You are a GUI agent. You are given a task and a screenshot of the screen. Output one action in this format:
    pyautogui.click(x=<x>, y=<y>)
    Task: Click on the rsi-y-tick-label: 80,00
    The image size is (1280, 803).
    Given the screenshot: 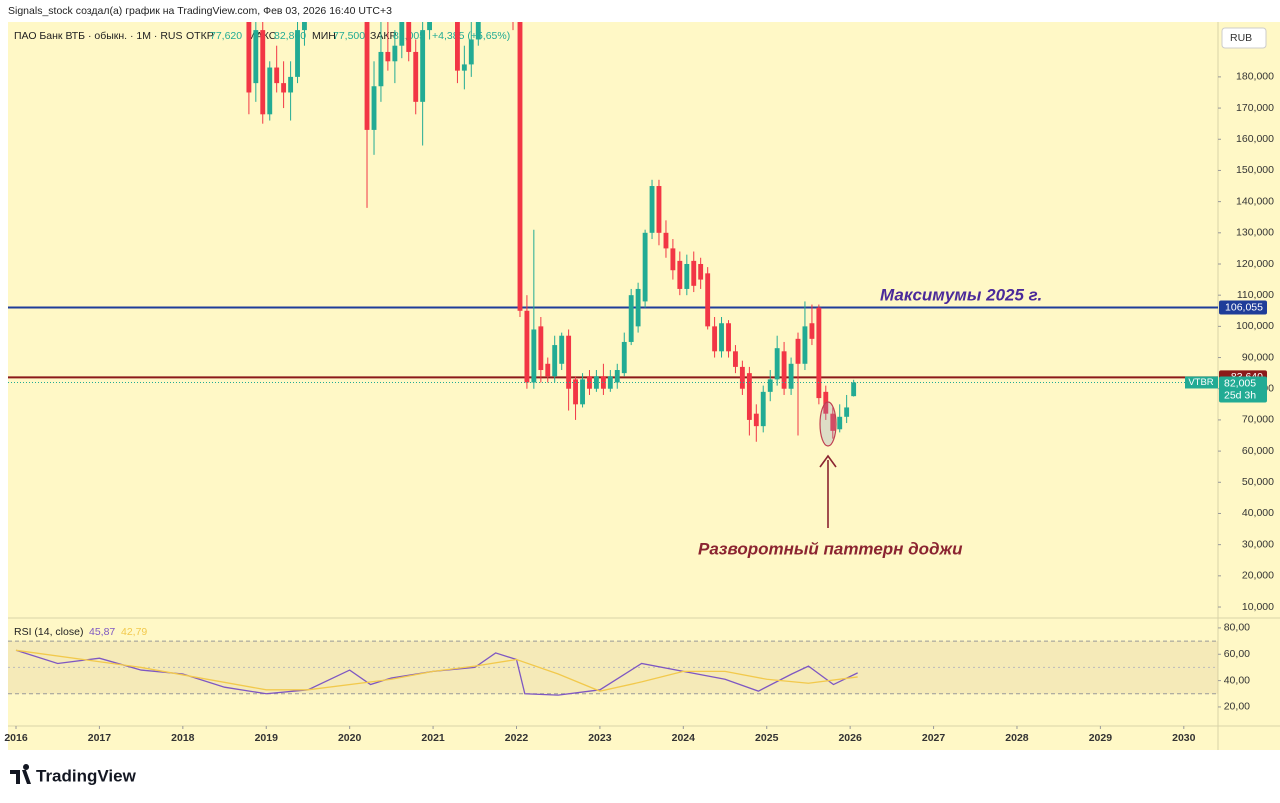 What is the action you would take?
    pyautogui.click(x=1237, y=628)
    